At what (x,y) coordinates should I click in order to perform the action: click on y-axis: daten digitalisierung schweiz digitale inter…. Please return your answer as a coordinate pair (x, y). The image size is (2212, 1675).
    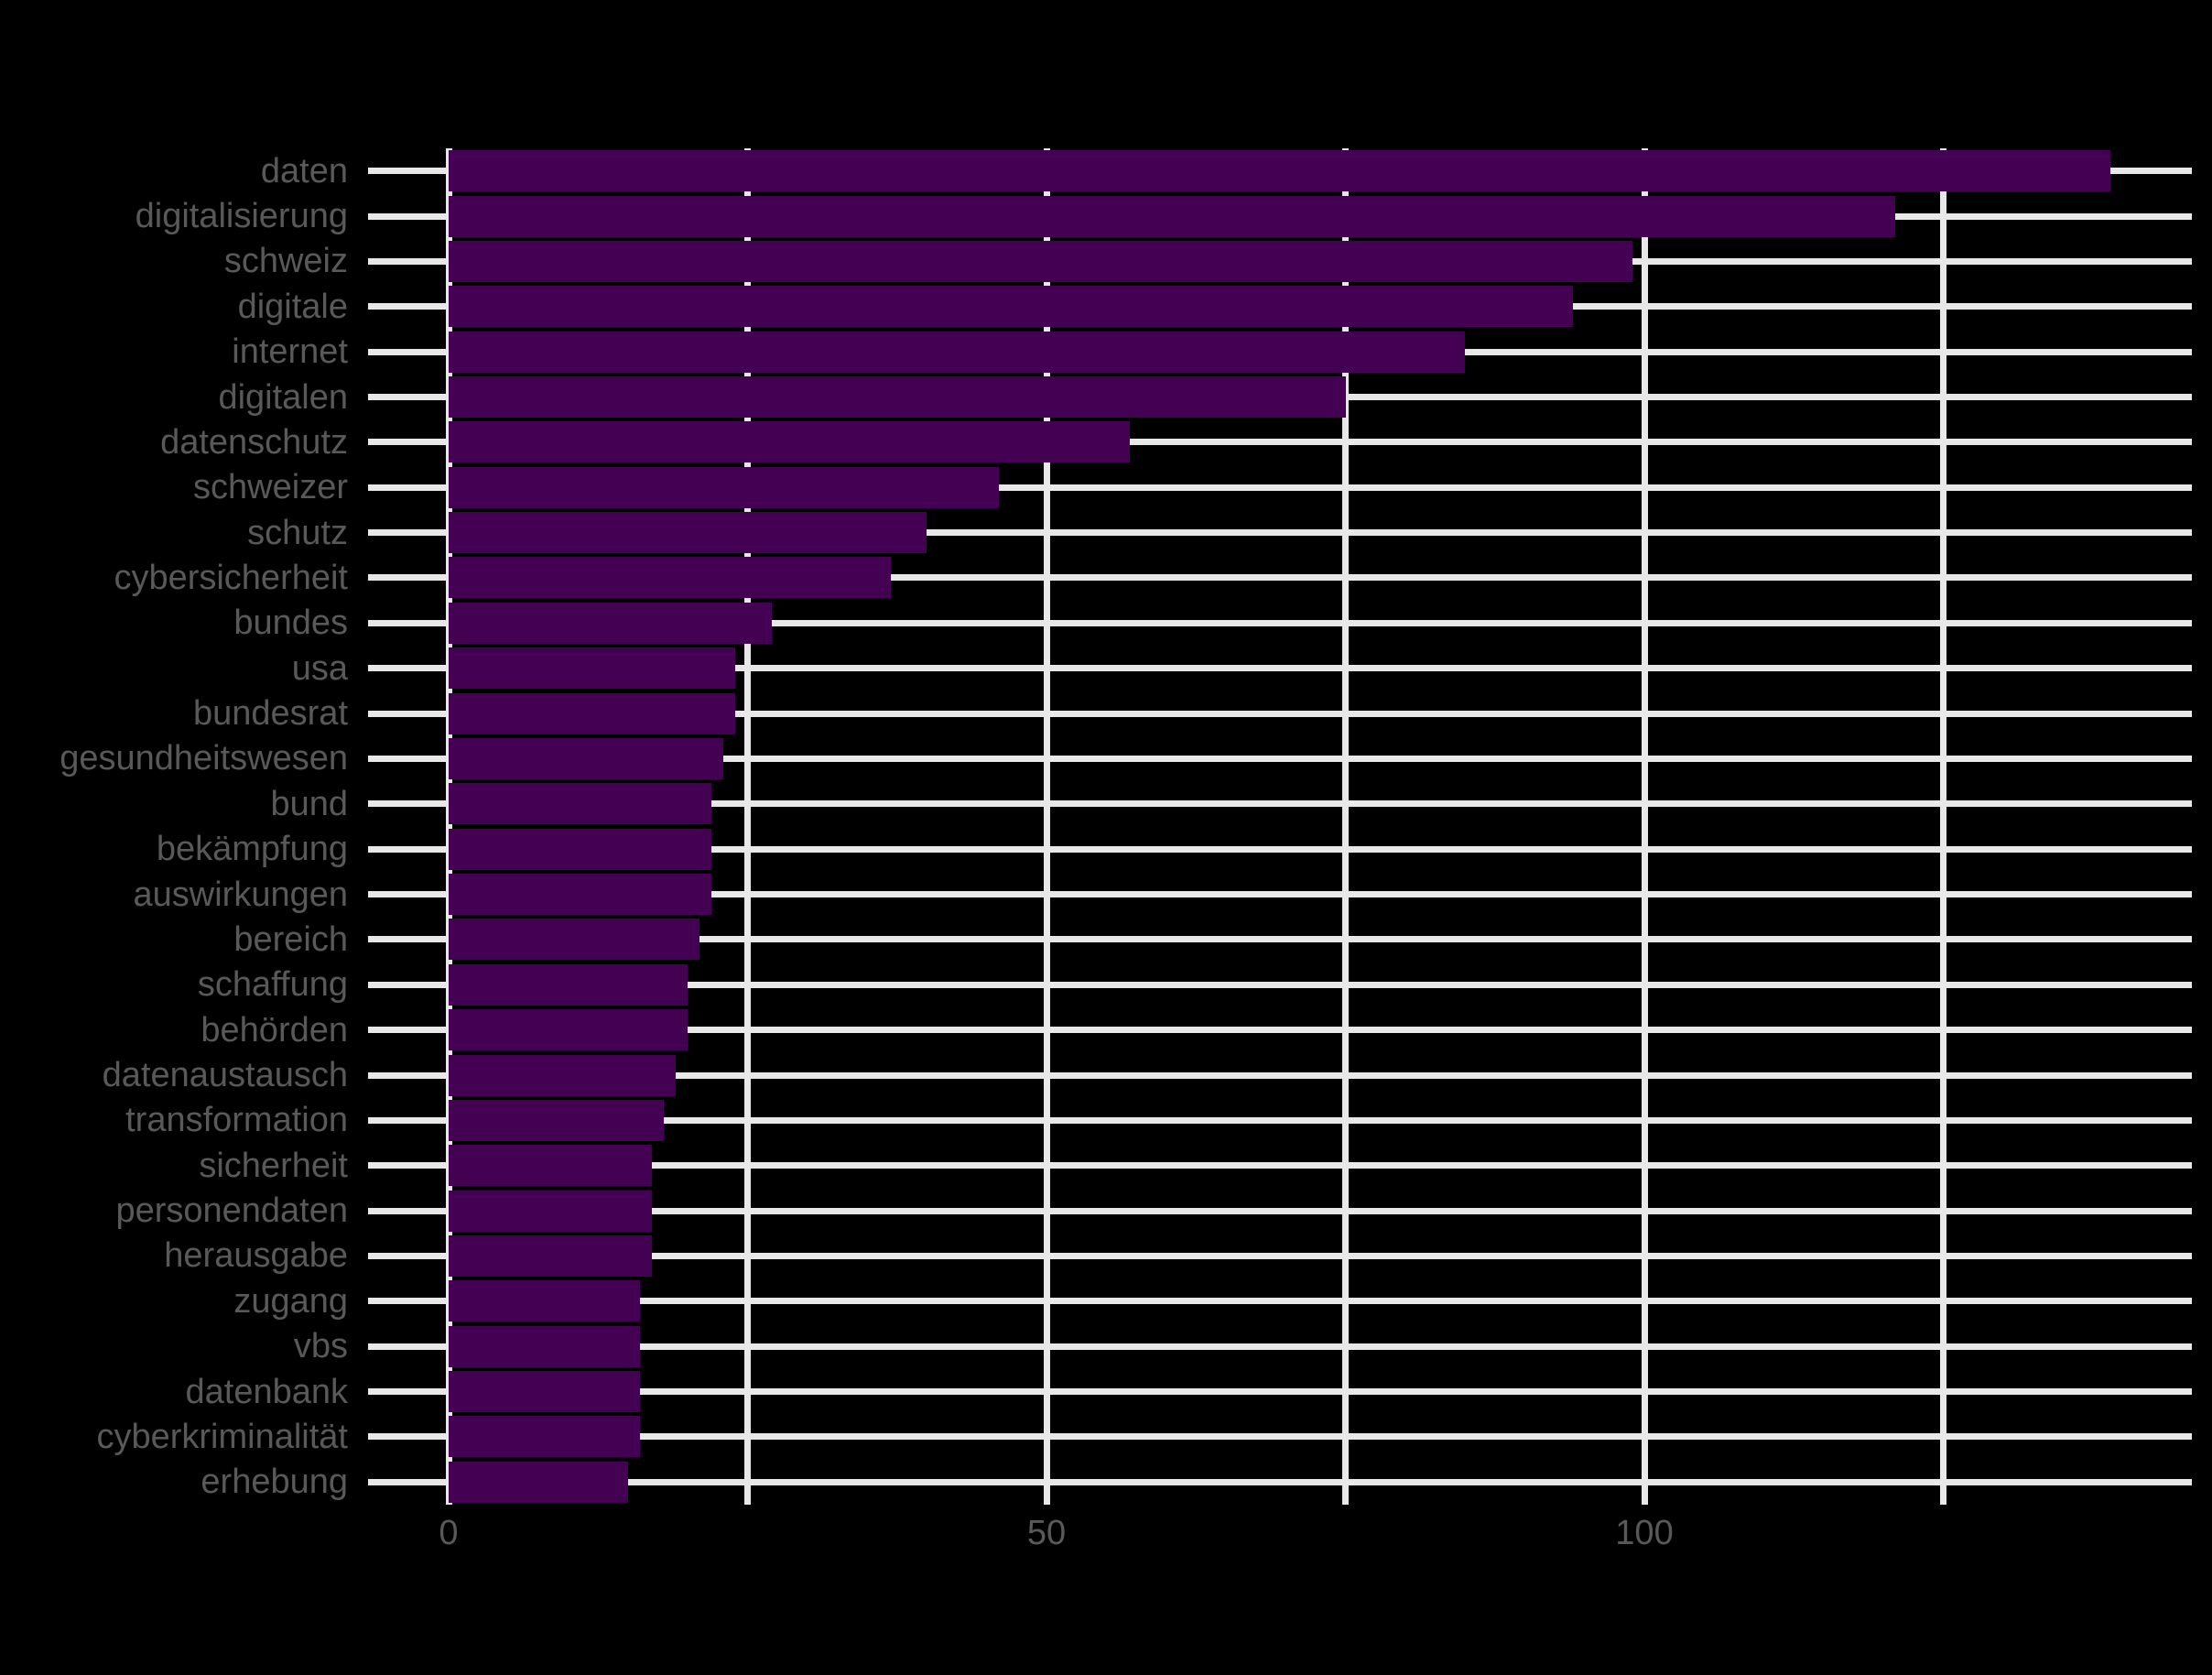
    Looking at the image, I should click on (174, 826).